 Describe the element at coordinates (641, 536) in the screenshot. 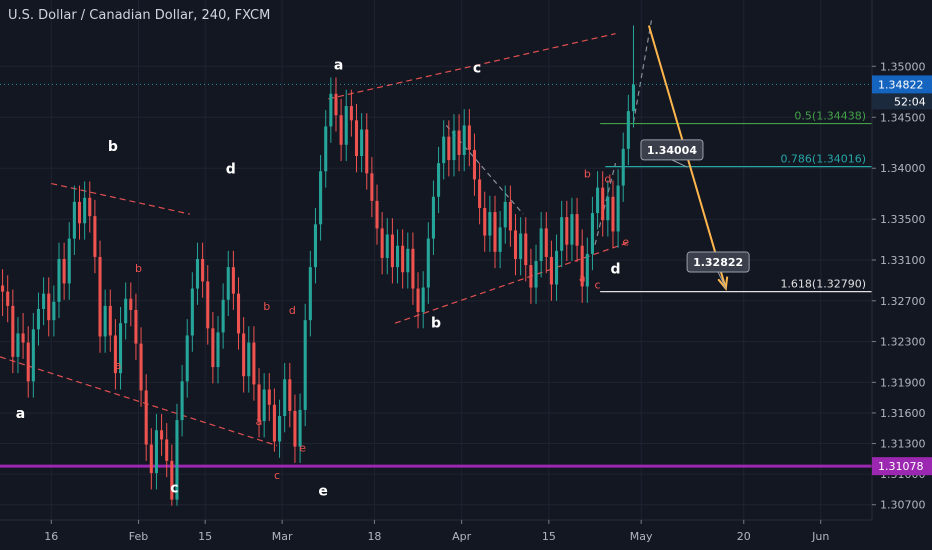

I see `time-tick-label: May` at that location.